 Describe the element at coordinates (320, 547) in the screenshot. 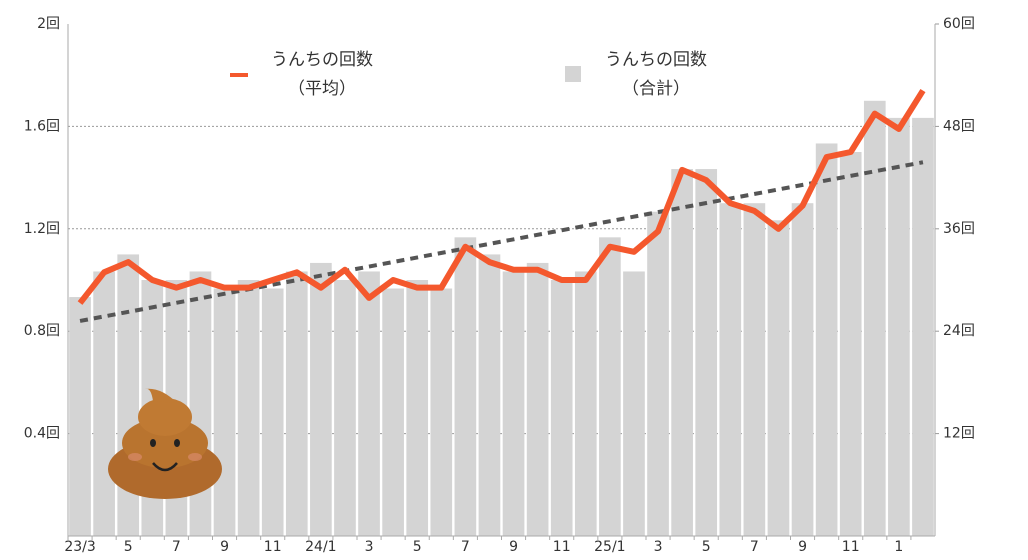

I see `x-tick-label: 24/1` at that location.